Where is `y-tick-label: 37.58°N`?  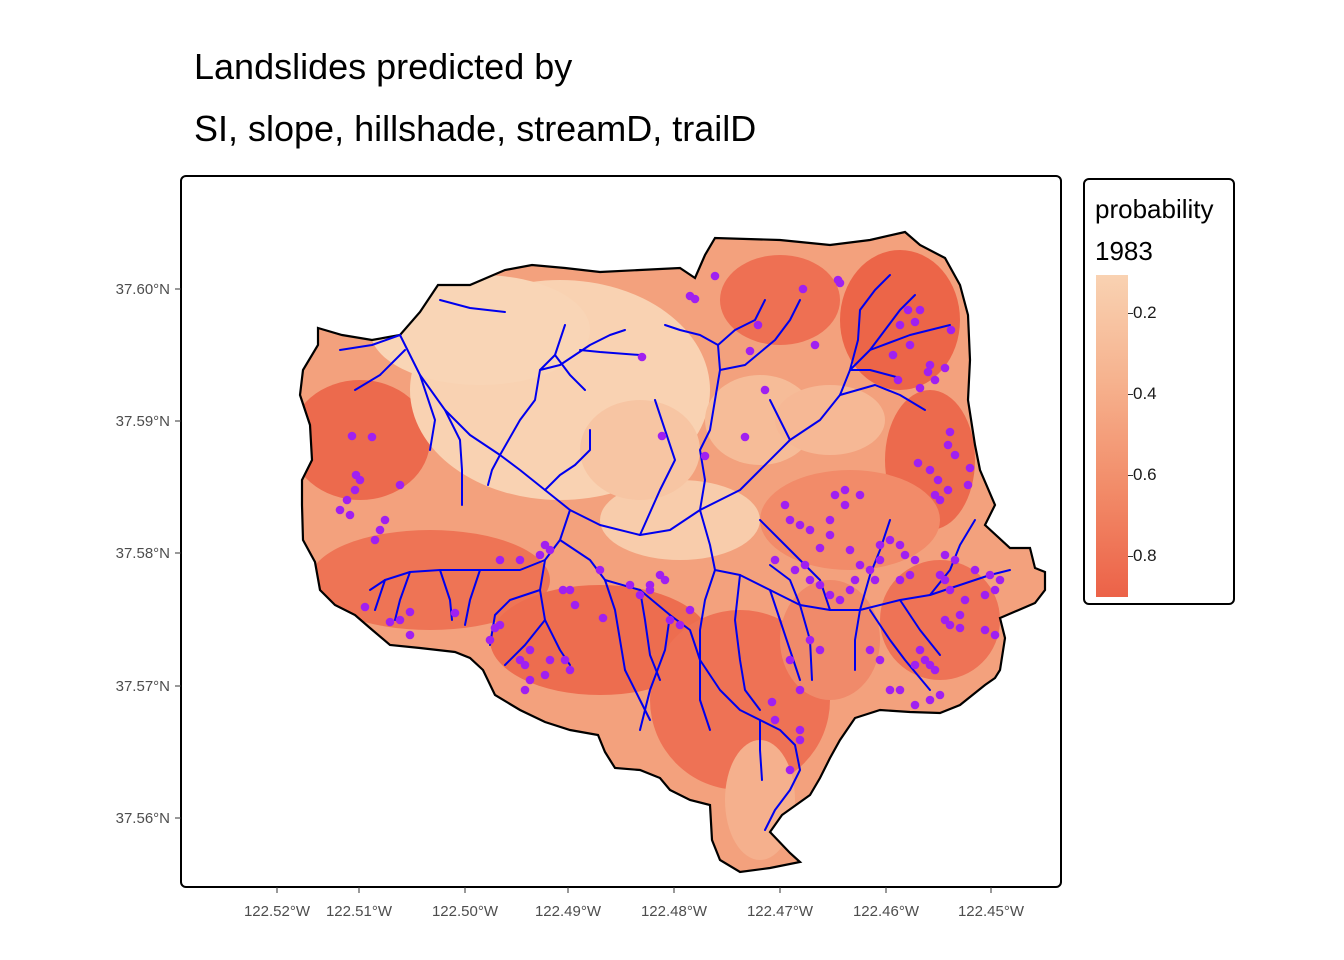
y-tick-label: 37.58°N is located at coordinates (143, 553).